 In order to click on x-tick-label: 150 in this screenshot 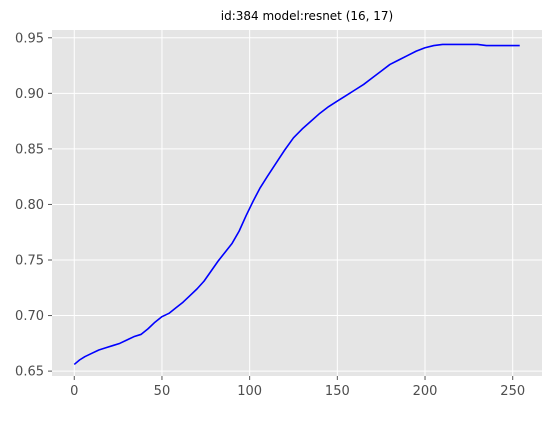, I will do `click(337, 391)`.